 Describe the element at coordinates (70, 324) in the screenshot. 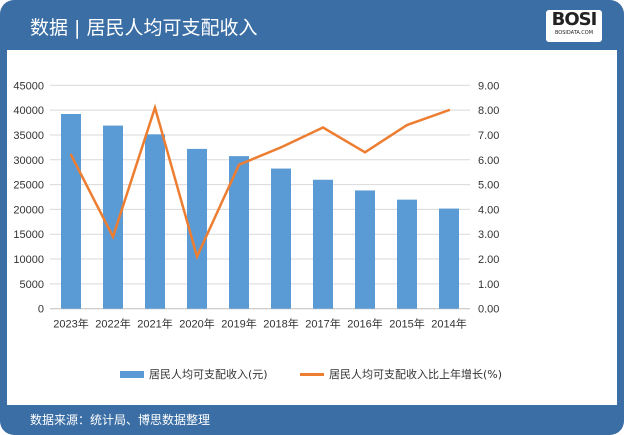

I see `x-tick-label: 2023年` at that location.